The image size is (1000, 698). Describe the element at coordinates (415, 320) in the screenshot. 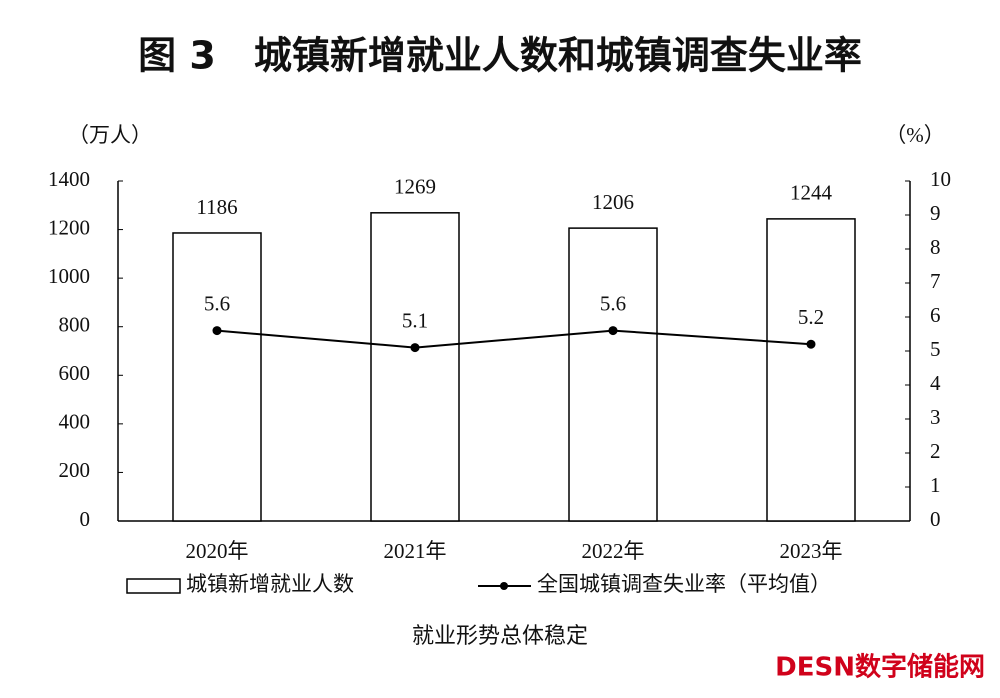

I see `data-label: 5.1` at that location.